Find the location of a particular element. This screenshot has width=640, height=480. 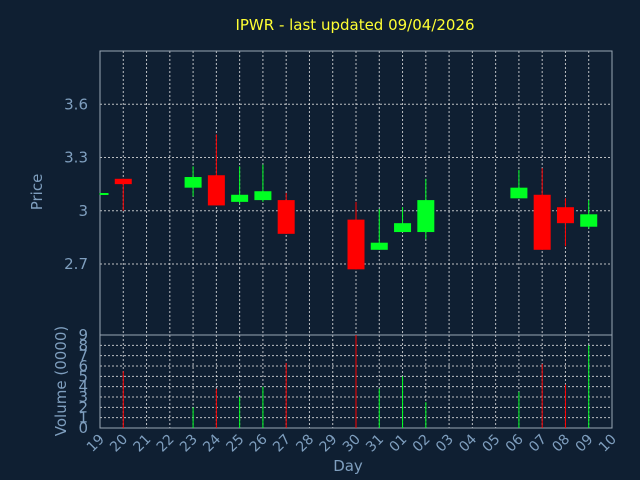

x-tick-label: 09 is located at coordinates (585, 444).